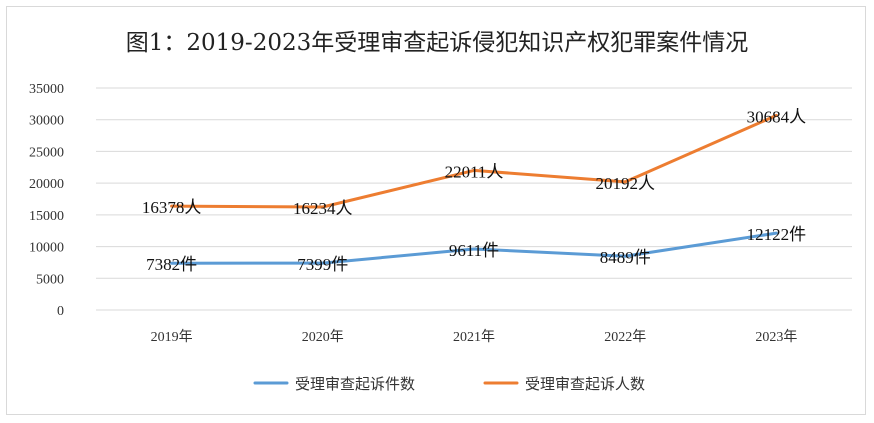  I want to click on y-tick-label: 30000, so click(46, 121).